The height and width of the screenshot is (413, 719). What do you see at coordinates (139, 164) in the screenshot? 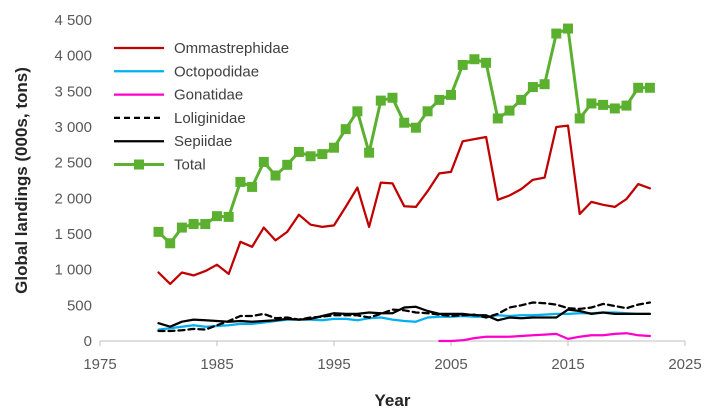
I see `legend-marker` at bounding box center [139, 164].